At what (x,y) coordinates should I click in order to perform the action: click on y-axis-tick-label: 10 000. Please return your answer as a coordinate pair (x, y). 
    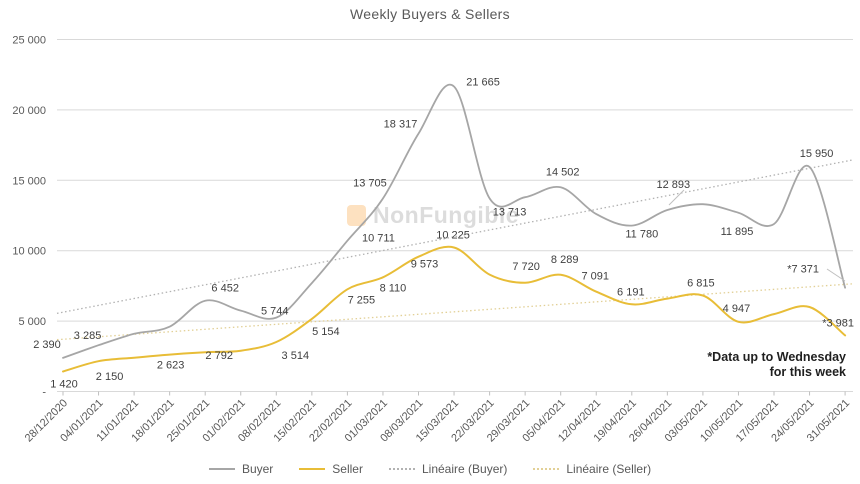
    Looking at the image, I should click on (29, 252).